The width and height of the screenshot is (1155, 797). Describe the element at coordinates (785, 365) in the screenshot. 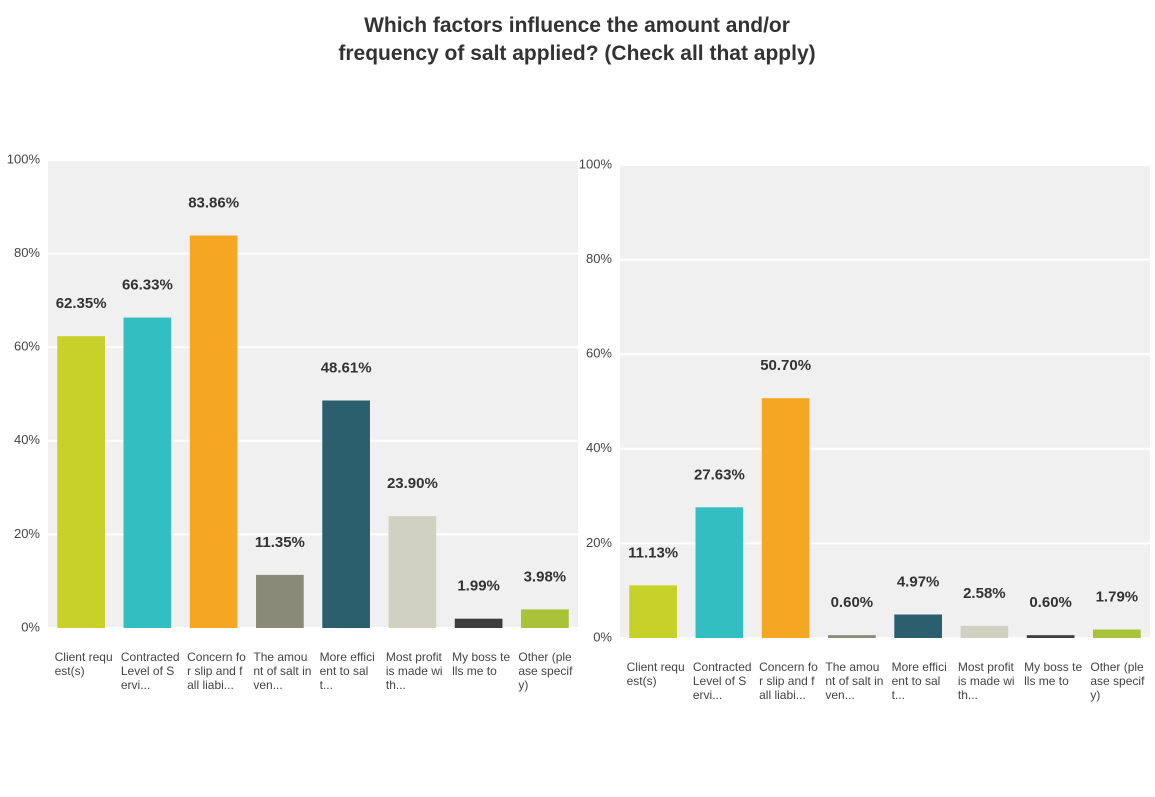

I see `value-label: 50.70%` at that location.